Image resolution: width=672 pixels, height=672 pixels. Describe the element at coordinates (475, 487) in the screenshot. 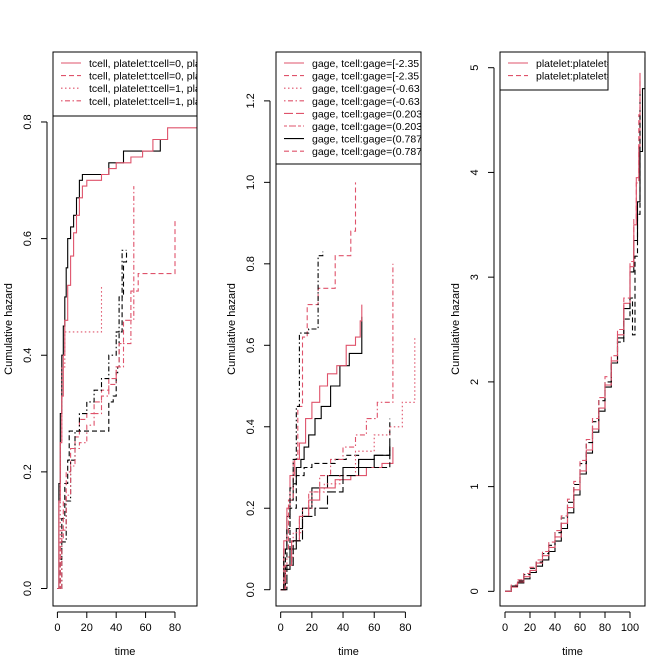

I see `y-tick-label: 1` at that location.